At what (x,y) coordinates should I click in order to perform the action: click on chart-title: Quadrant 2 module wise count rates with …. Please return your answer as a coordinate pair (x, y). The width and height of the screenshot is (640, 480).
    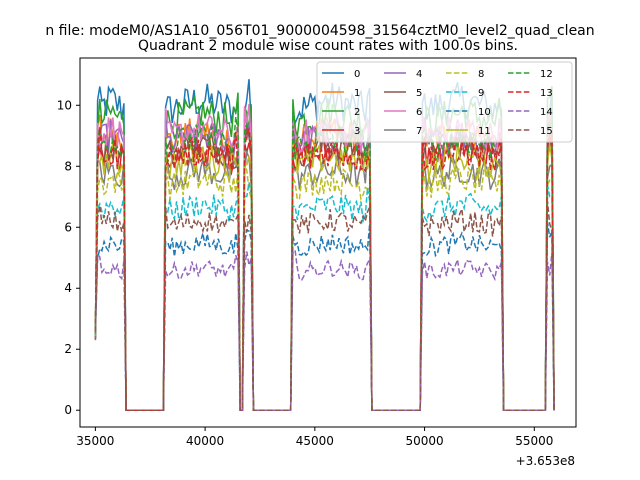
    Looking at the image, I should click on (328, 46).